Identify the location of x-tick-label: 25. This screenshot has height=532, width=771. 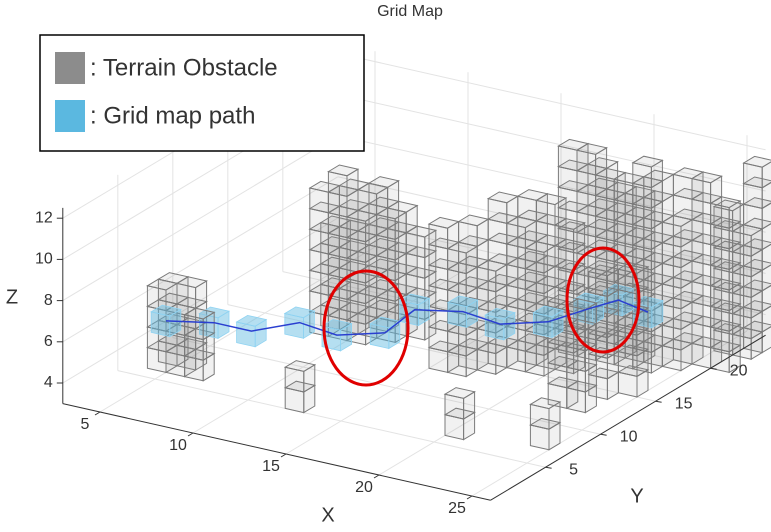
(457, 508).